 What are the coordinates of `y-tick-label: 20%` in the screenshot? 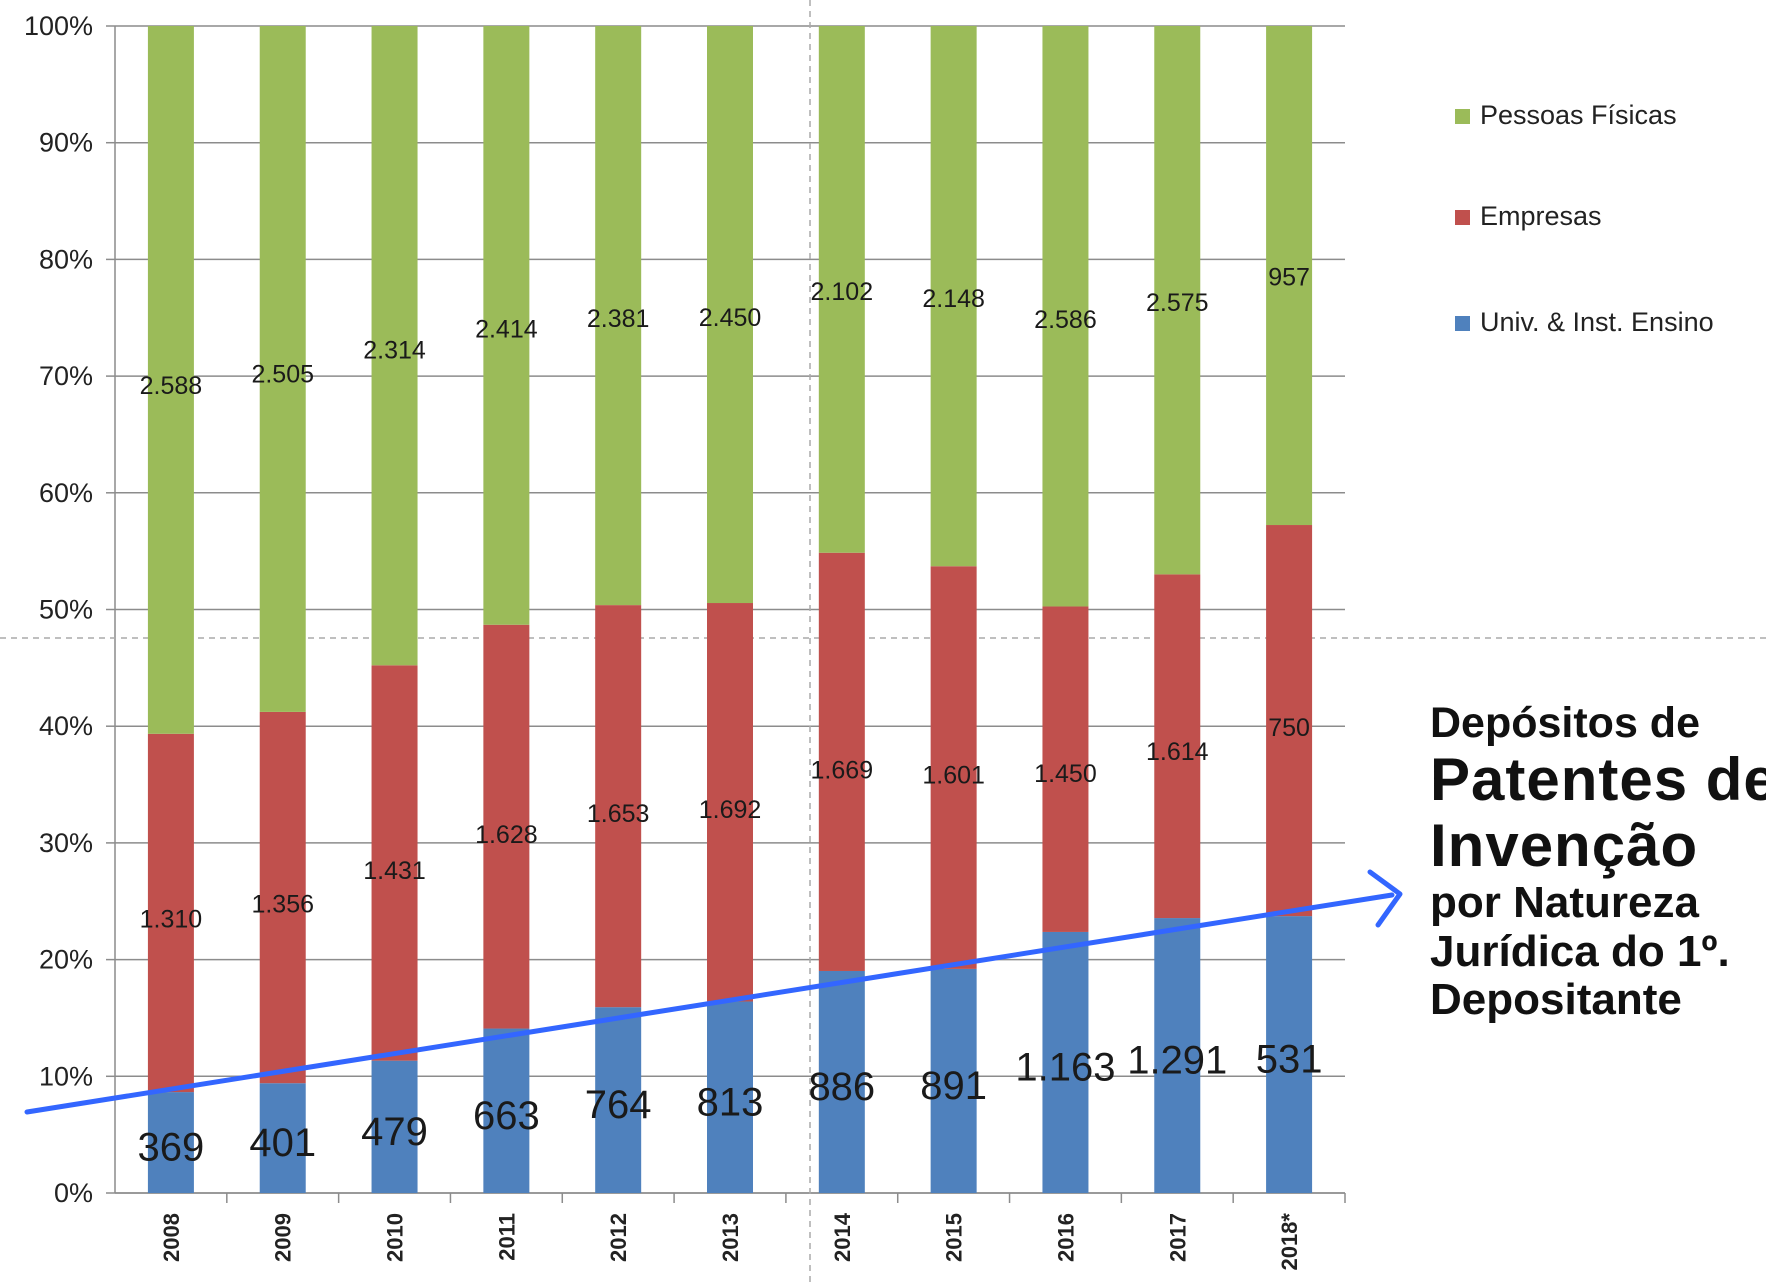 It's located at (66, 960).